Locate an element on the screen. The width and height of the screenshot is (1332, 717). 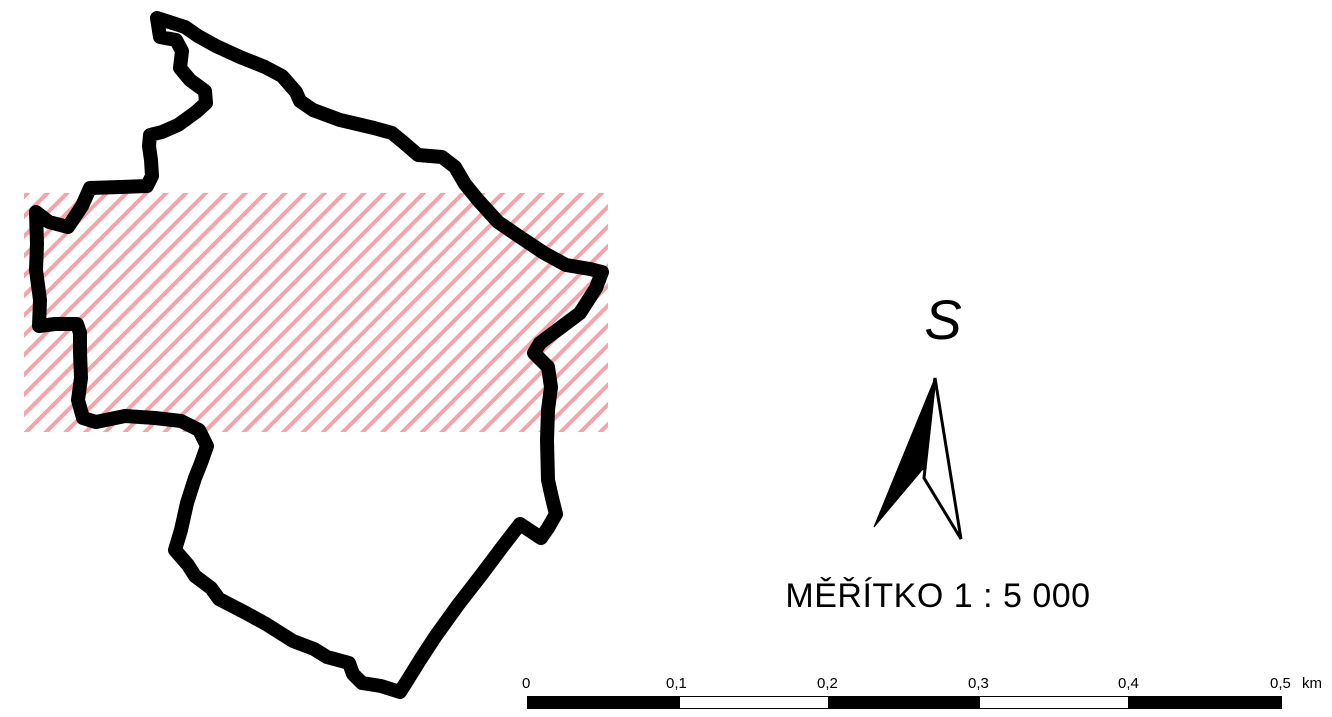
scale-tick-label: 0,1 is located at coordinates (676, 683).